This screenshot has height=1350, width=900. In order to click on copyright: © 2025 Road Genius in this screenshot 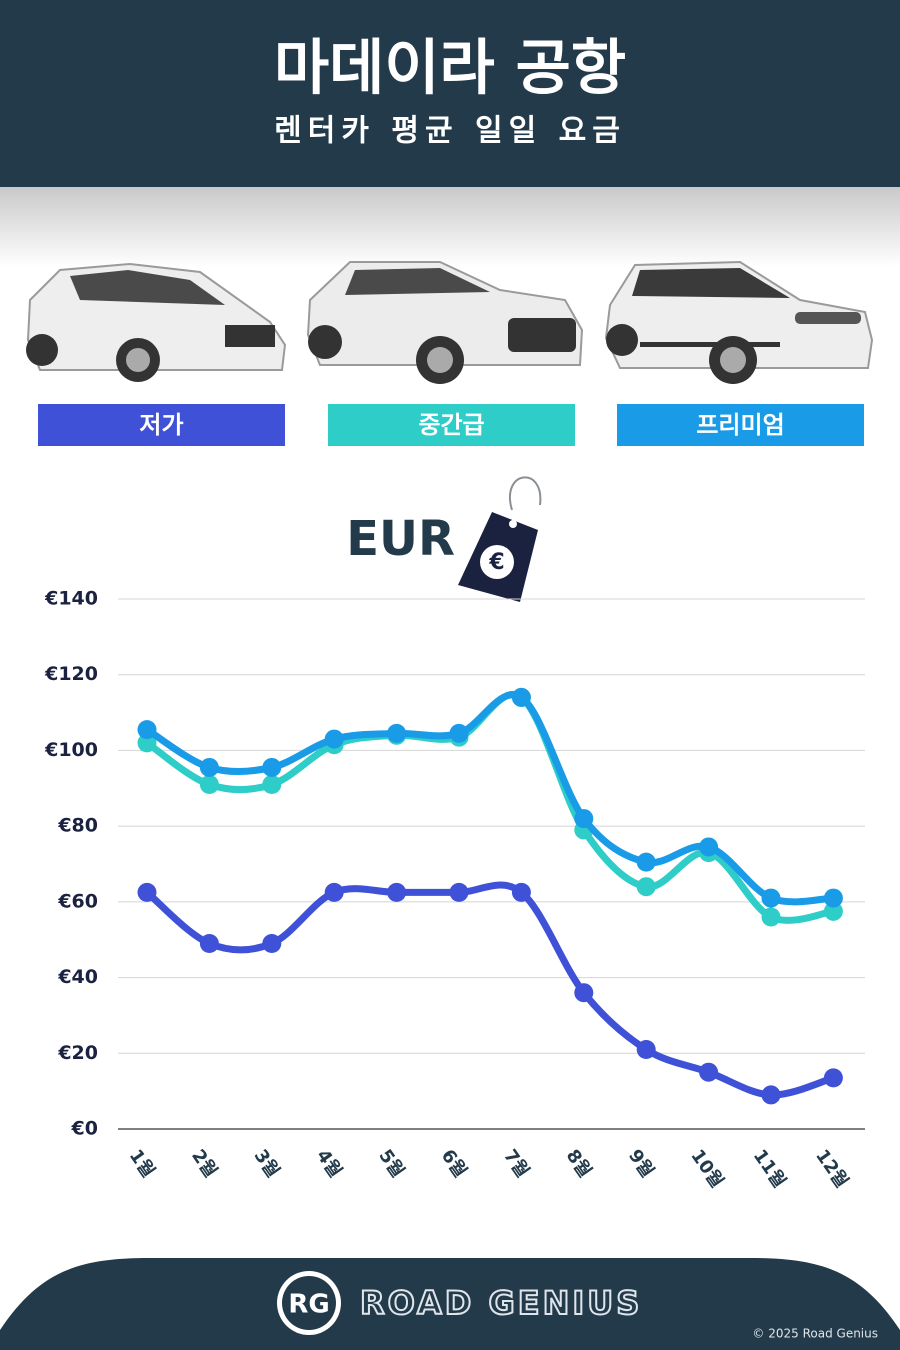, I will do `click(815, 1334)`.